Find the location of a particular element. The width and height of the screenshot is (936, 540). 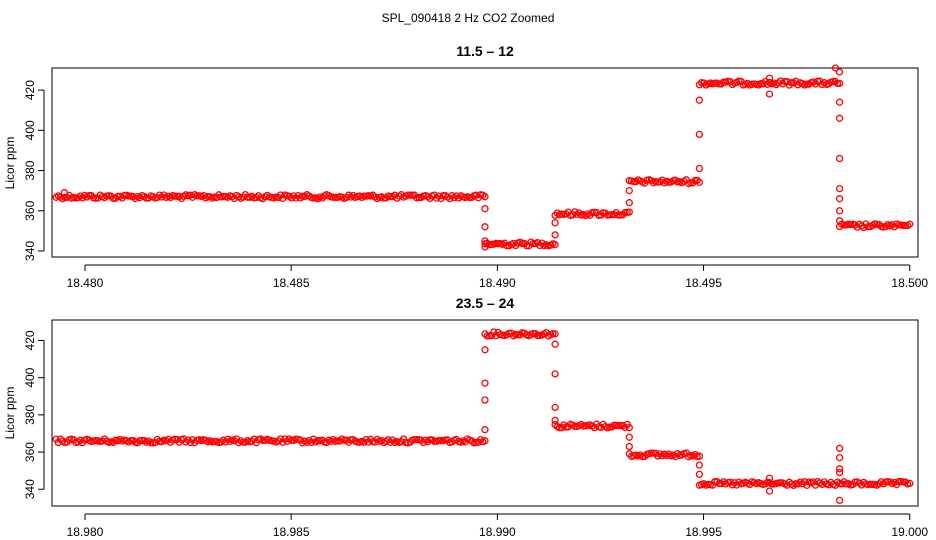

panel-bottom-title: 23.5 – 24 is located at coordinates (485, 303).